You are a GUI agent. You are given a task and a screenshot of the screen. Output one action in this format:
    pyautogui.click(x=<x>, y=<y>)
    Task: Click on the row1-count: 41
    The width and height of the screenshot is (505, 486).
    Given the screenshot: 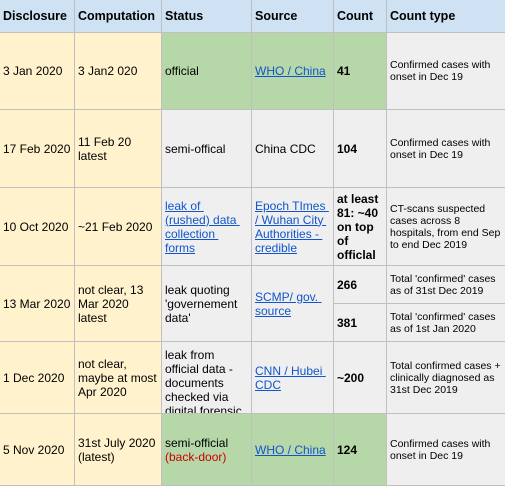 What is the action you would take?
    pyautogui.click(x=360, y=71)
    